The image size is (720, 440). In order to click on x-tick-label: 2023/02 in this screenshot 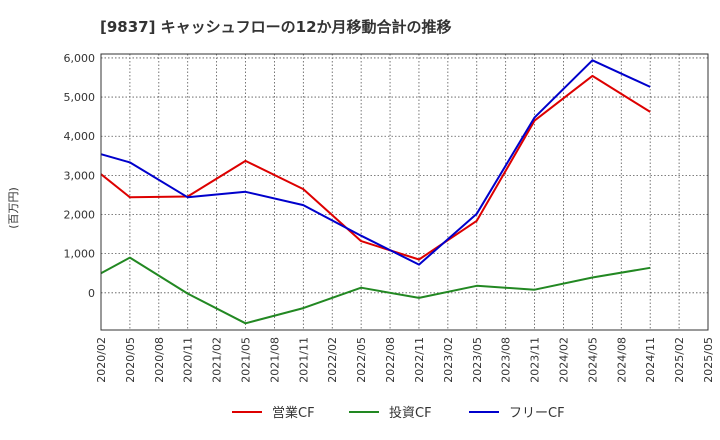, I will do `click(448, 360)`.